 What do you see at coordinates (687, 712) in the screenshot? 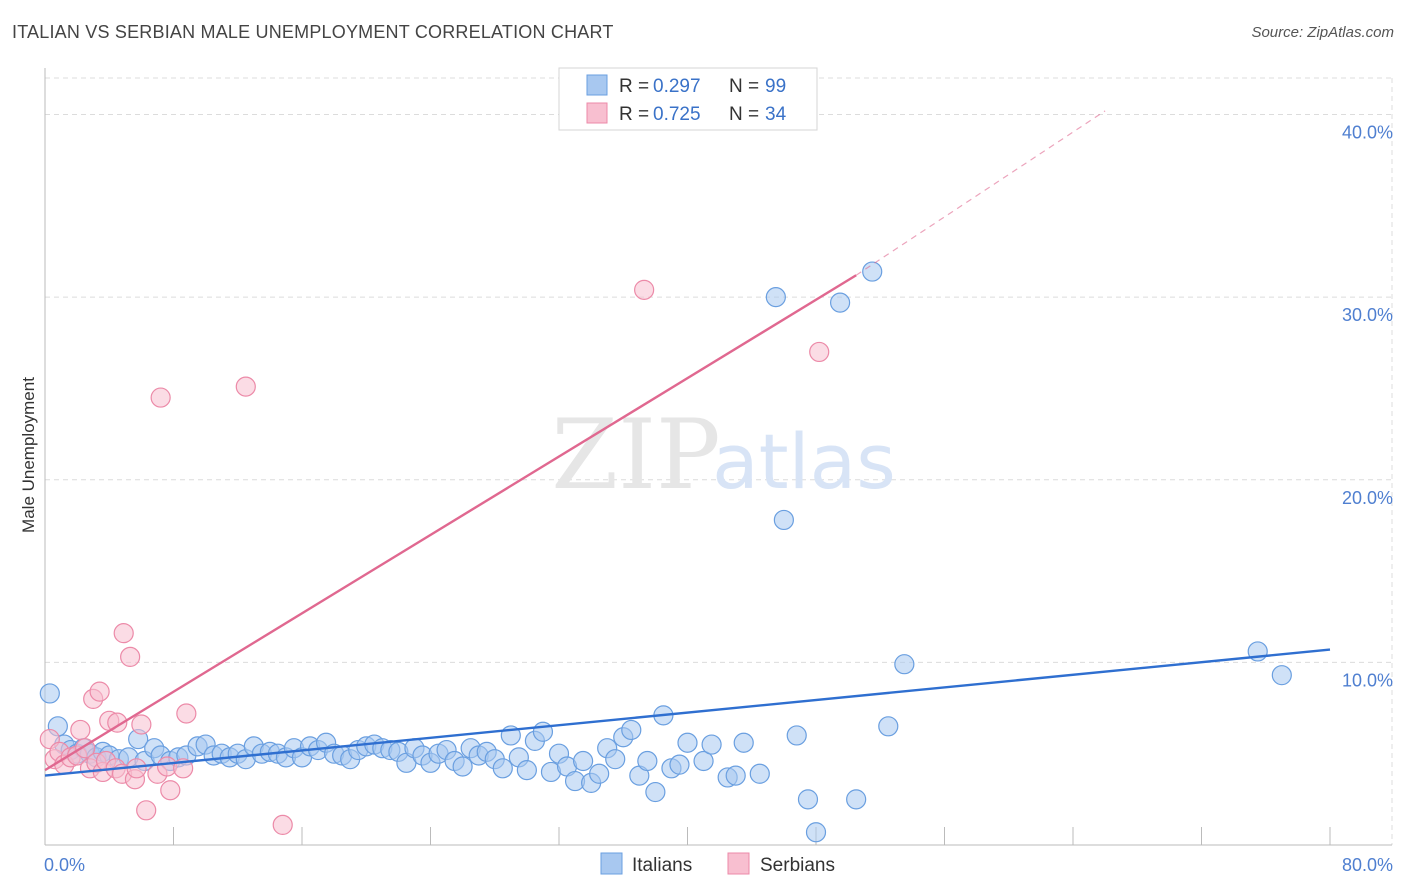
I see `italians-trend-line` at bounding box center [687, 712].